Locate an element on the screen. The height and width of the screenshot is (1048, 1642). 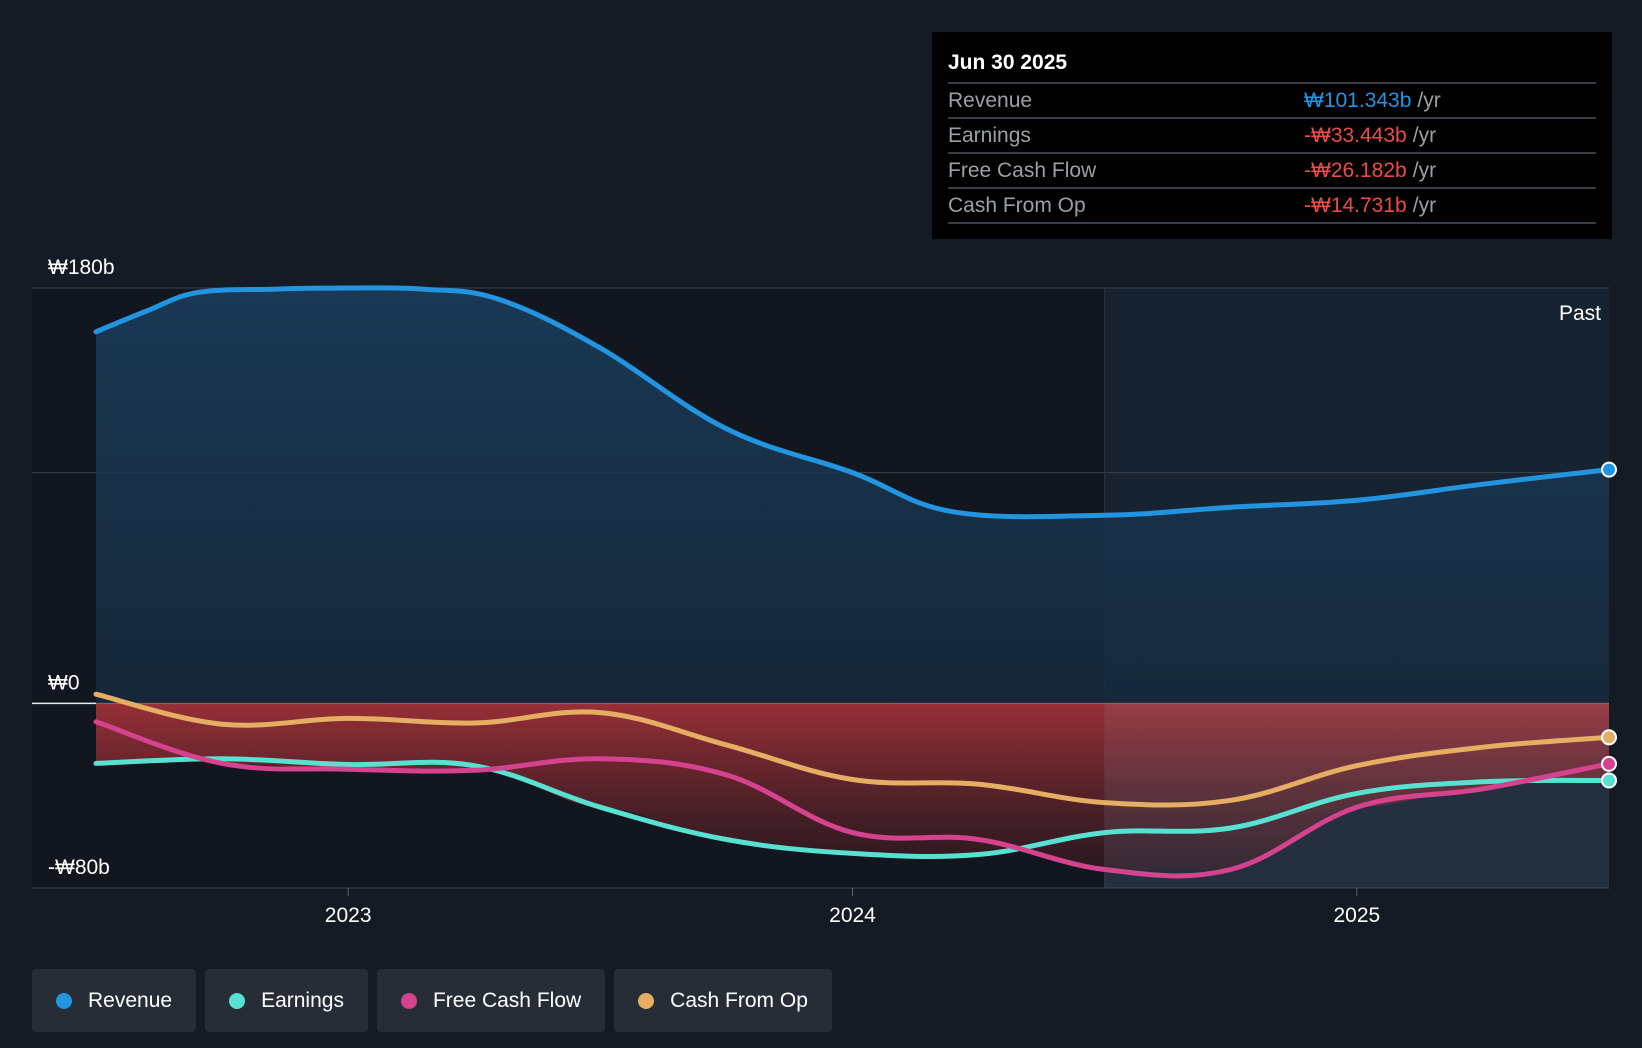
series-line-free-cash-flow is located at coordinates (852, 799).